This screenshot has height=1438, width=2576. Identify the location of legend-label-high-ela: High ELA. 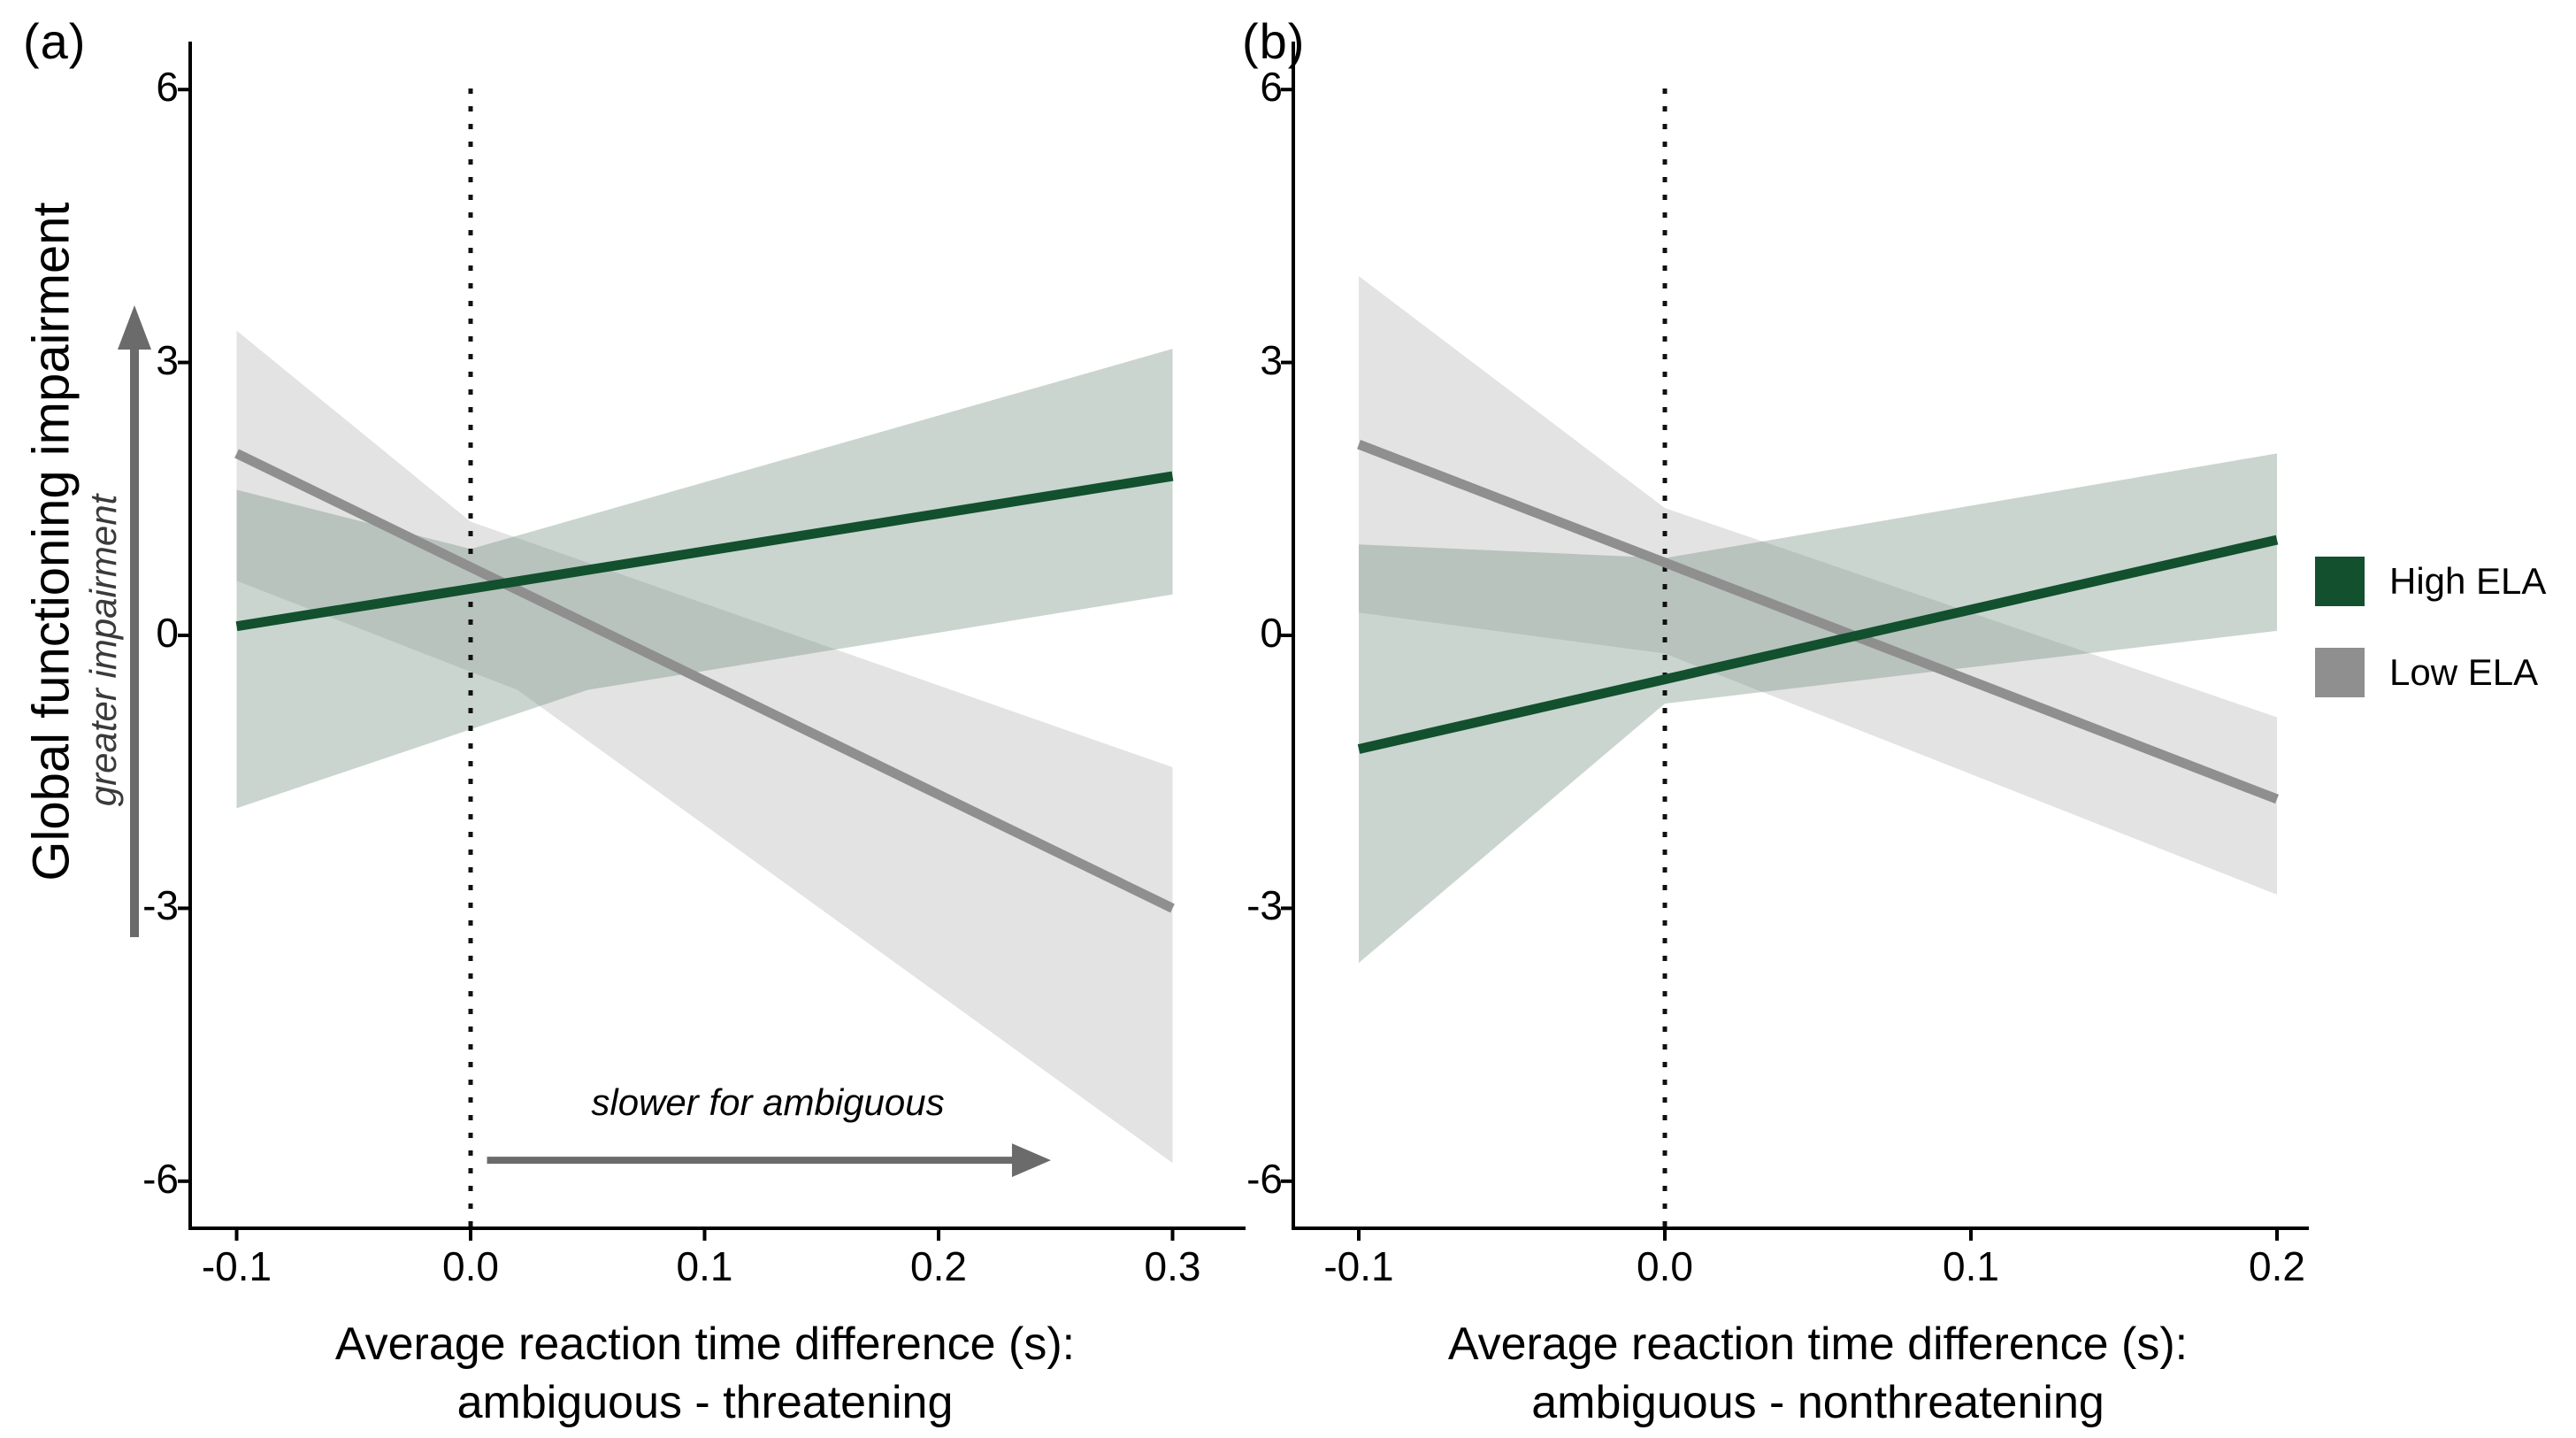
(2468, 581).